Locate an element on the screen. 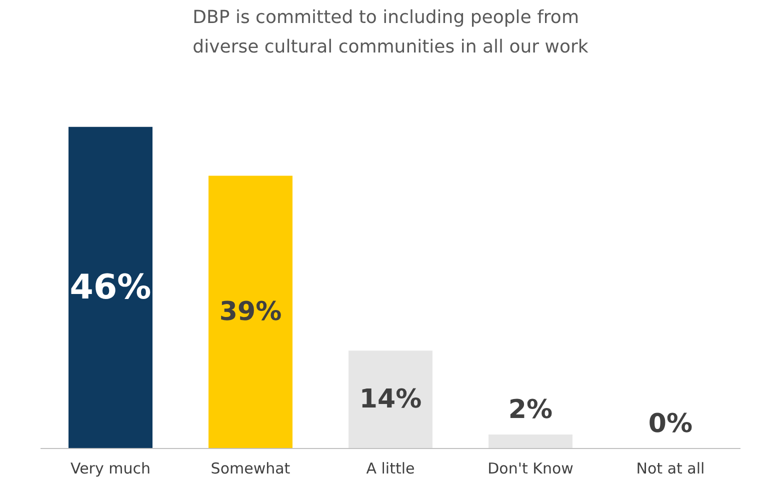 The height and width of the screenshot is (498, 781). data-label: 46% is located at coordinates (111, 288).